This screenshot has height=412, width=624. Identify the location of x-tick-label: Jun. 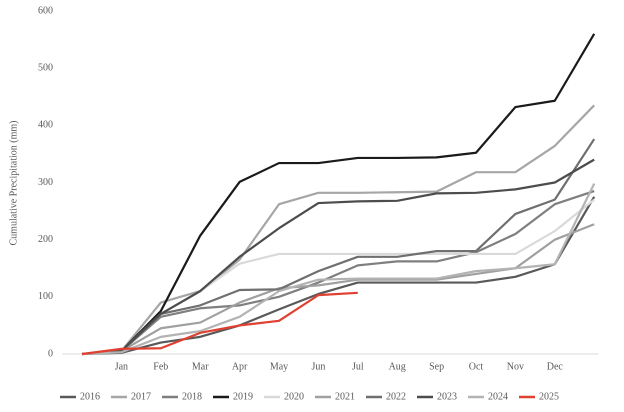
(318, 366).